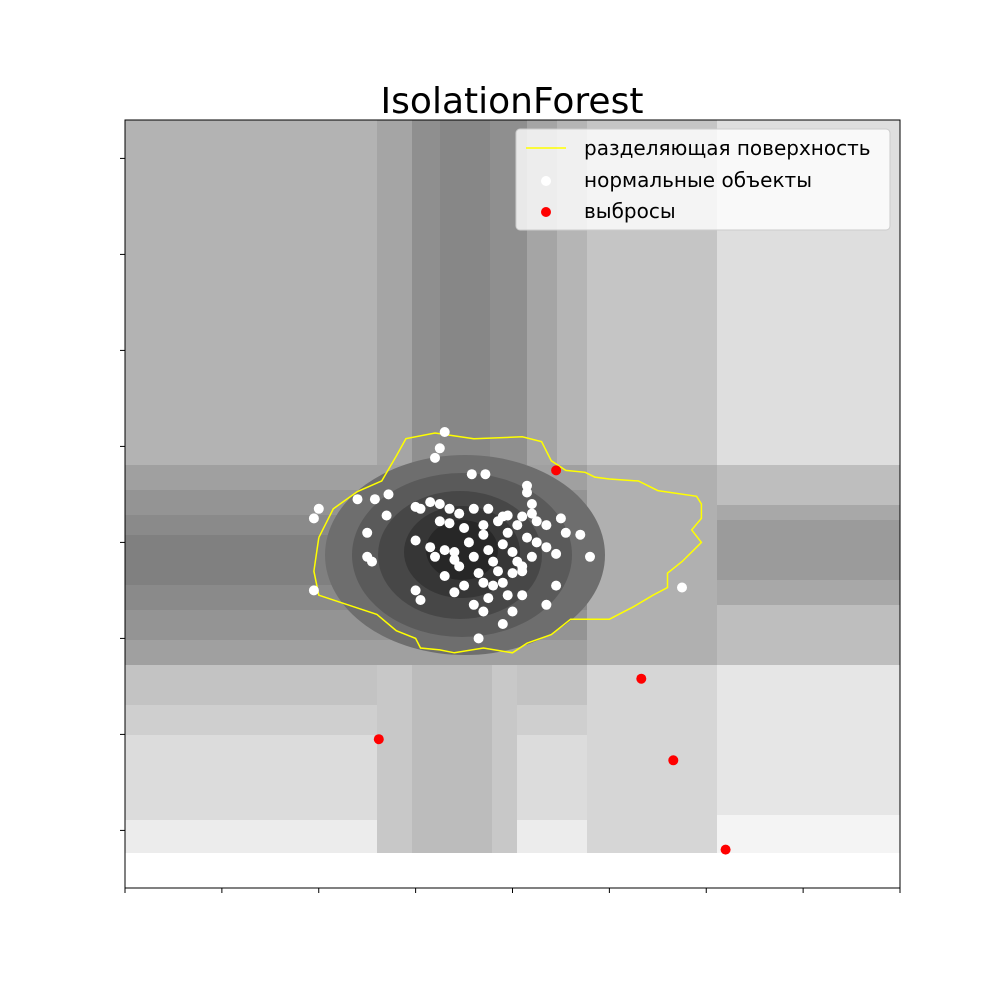 The height and width of the screenshot is (1000, 1000). I want to click on legend-outlier-swatch, so click(546, 212).